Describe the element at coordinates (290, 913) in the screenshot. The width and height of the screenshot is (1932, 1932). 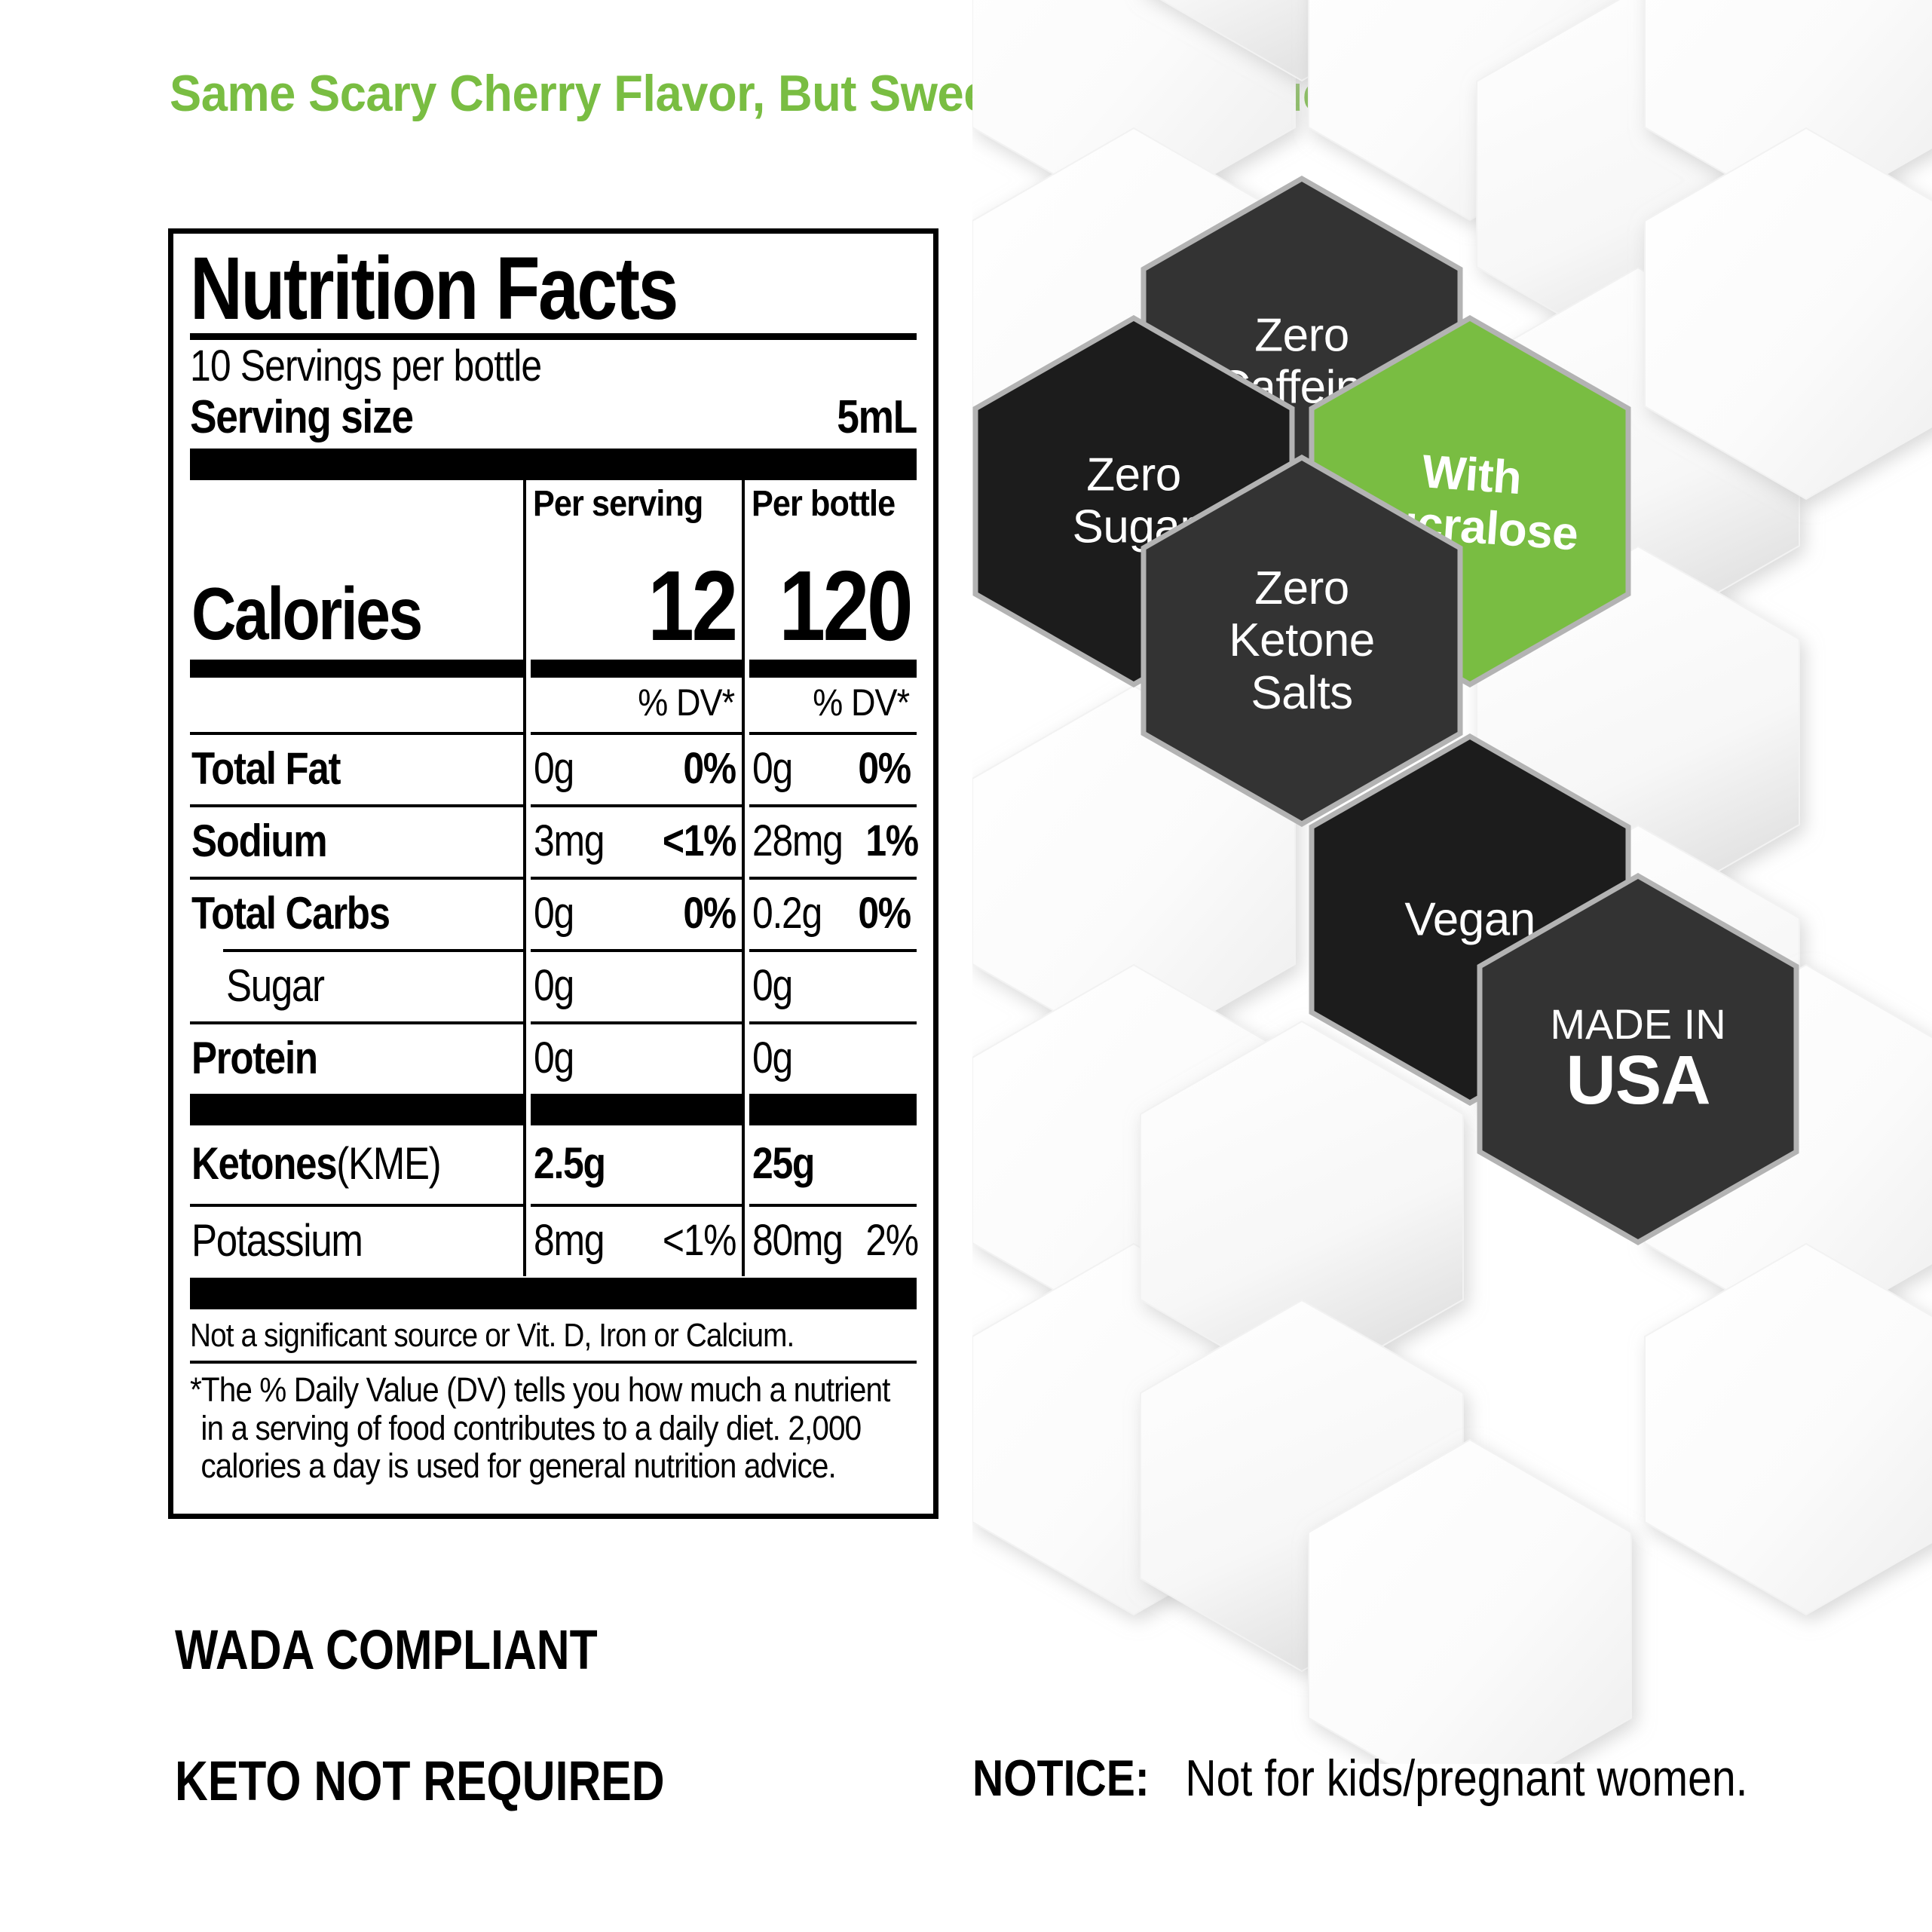
I see `nutrient-name: Total Carbs` at that location.